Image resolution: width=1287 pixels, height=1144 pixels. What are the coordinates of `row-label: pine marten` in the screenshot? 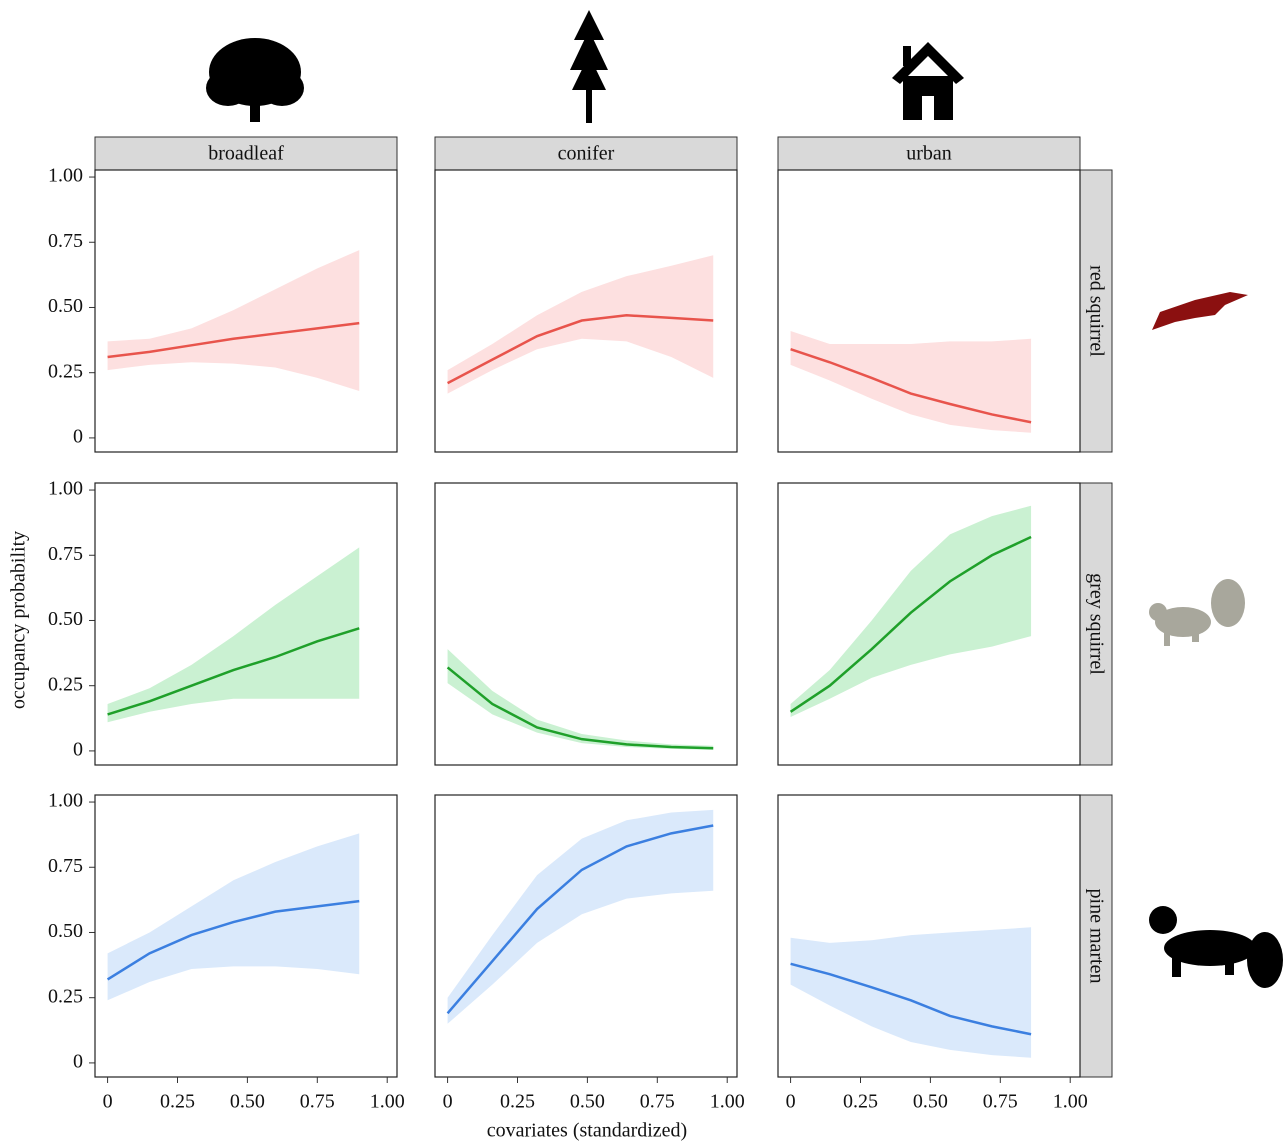 It's located at (1096, 936).